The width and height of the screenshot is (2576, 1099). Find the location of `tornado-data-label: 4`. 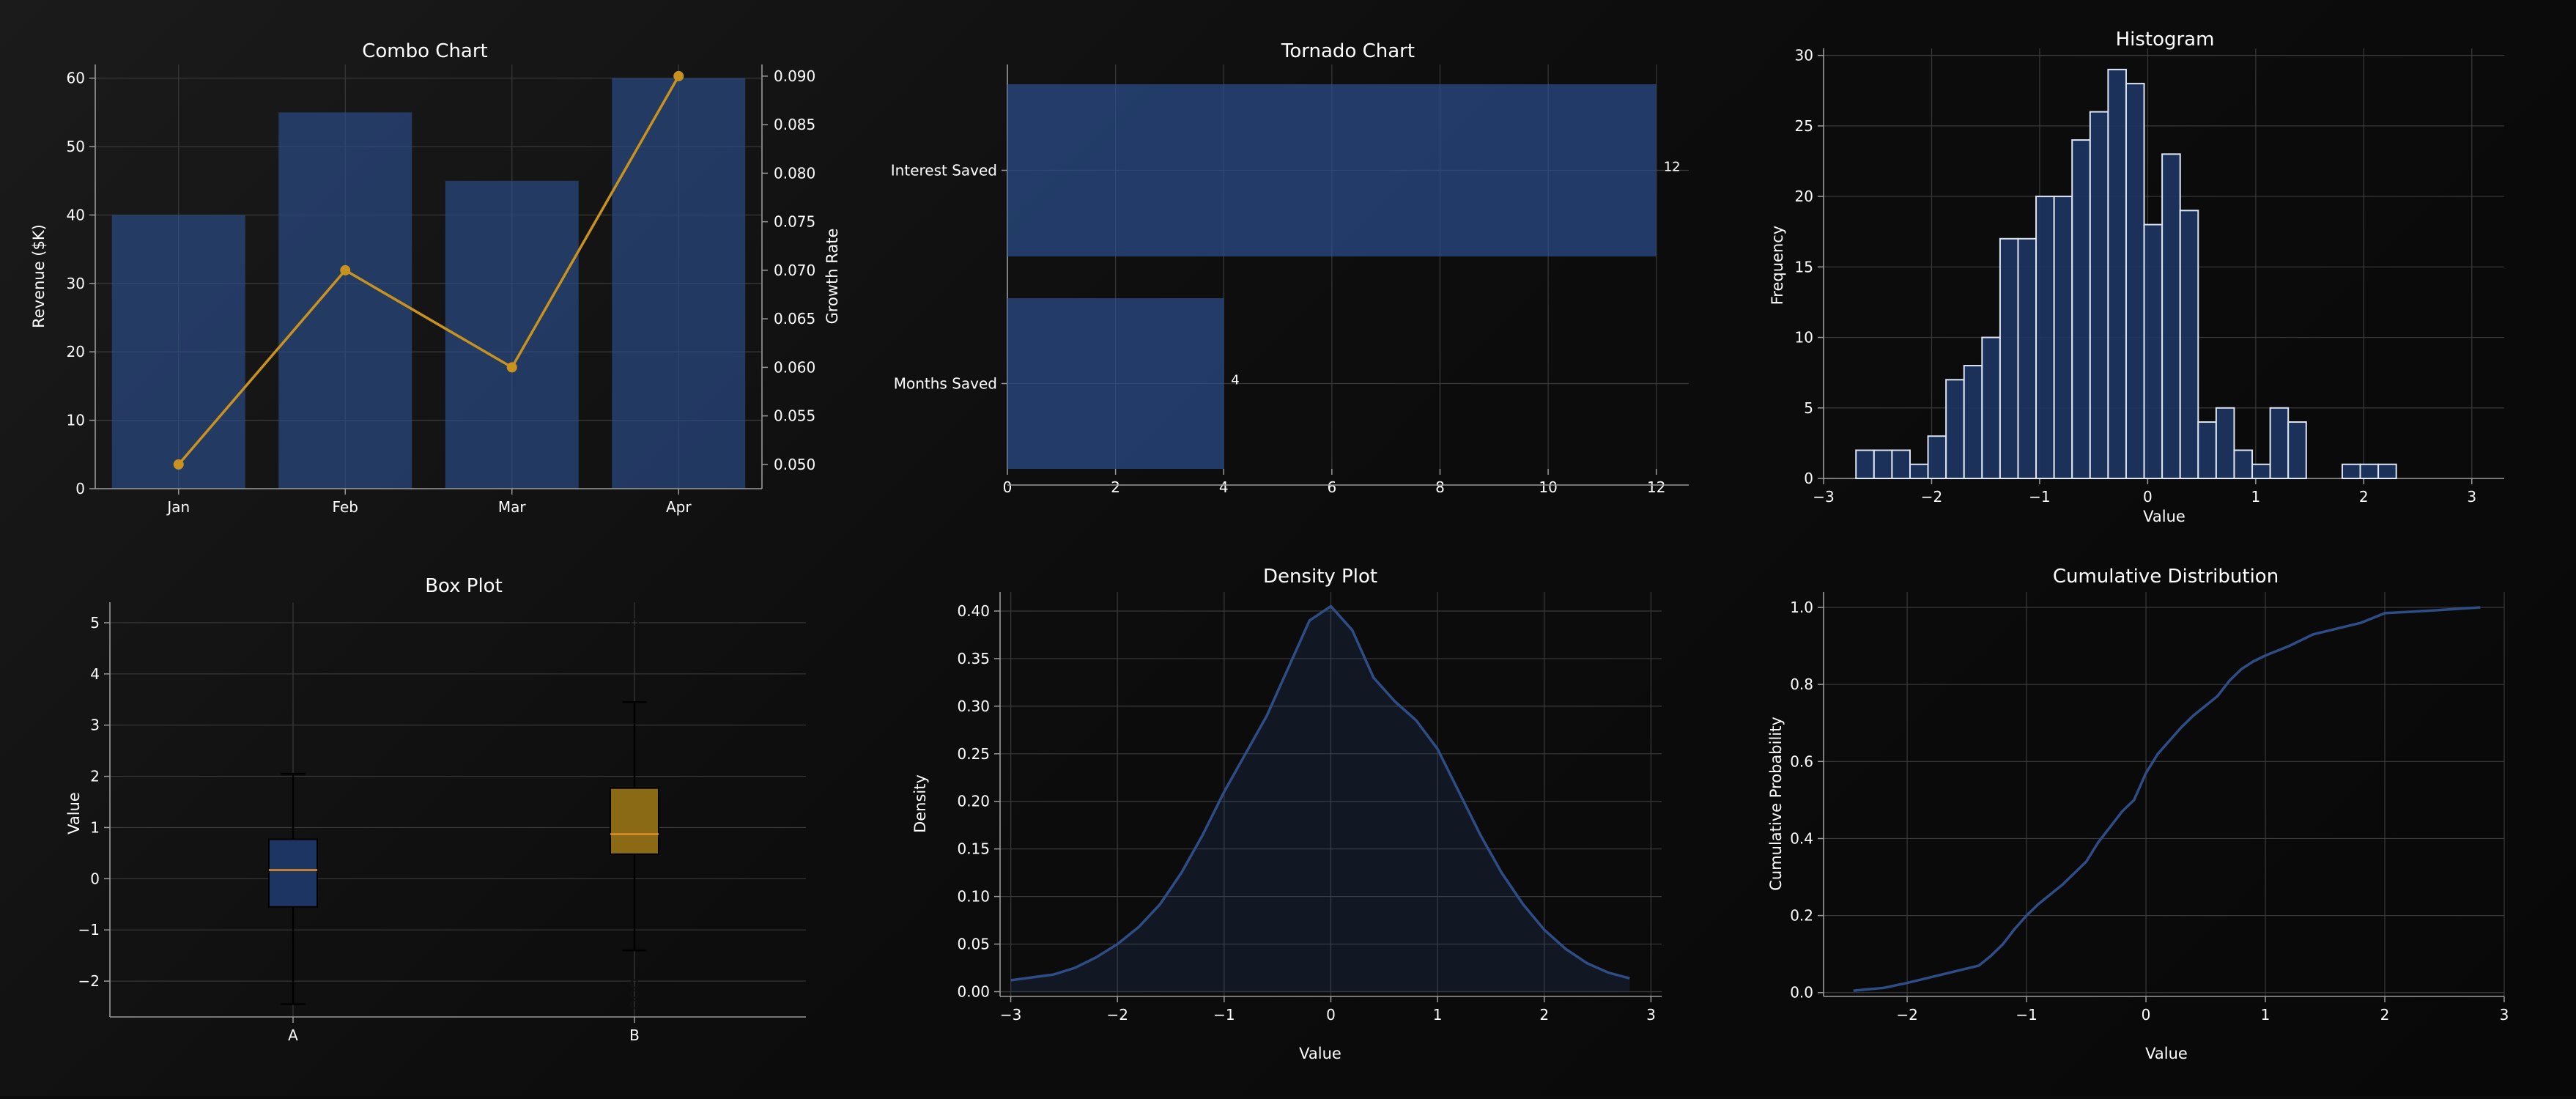

tornado-data-label: 4 is located at coordinates (1235, 381).